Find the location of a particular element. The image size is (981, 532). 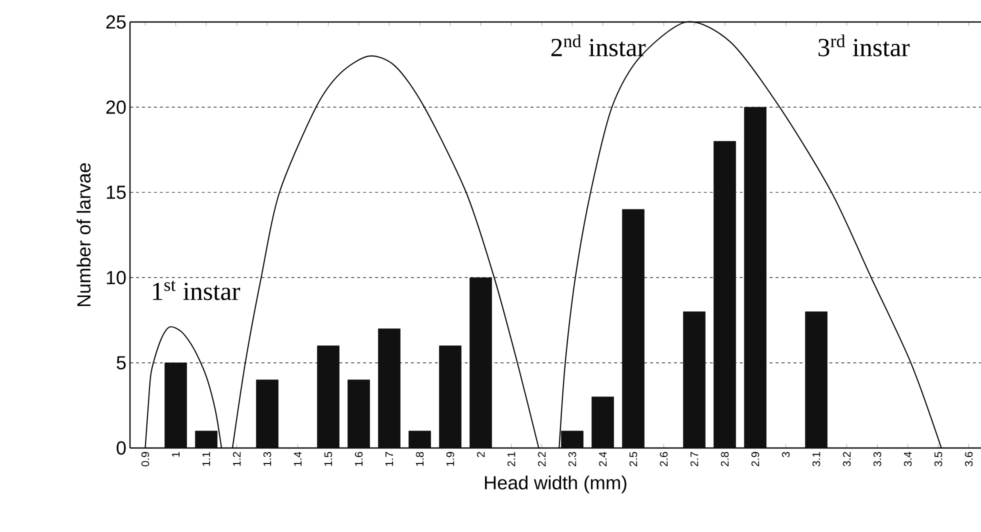

x-tick-label: 0.9 is located at coordinates (145, 459).